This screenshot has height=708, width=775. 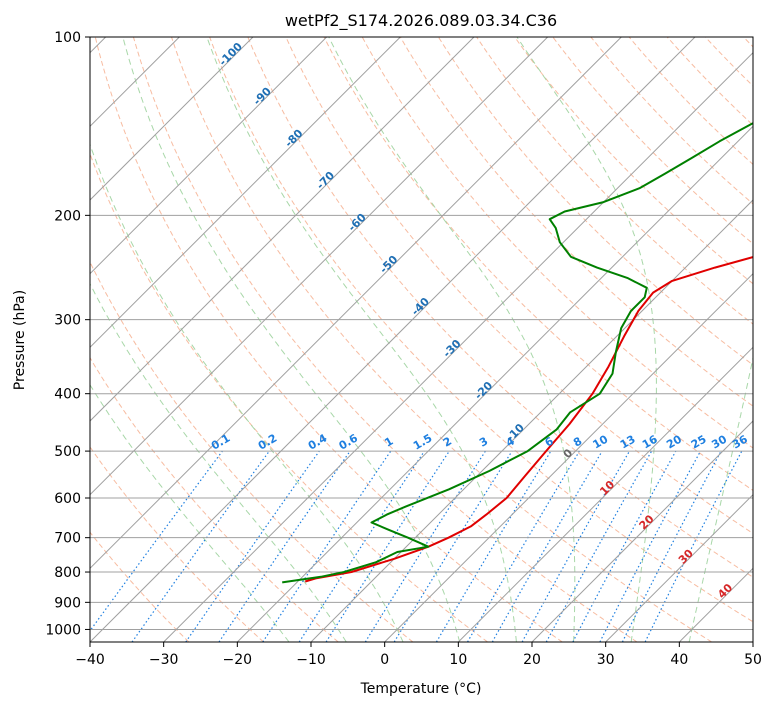 What do you see at coordinates (418, 655) in the screenshot?
I see `x-axis: −40 −30 −20 −10 0 10 20 30 40 50` at bounding box center [418, 655].